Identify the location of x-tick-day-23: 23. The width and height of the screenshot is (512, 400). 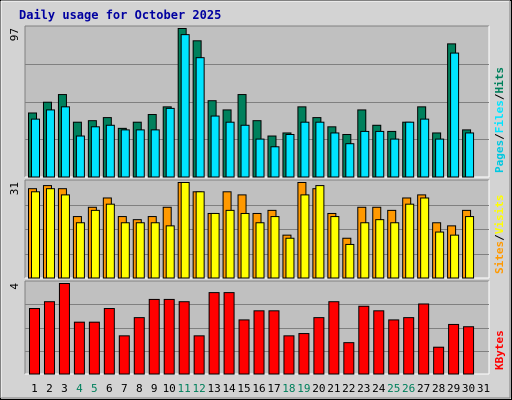
(363, 388).